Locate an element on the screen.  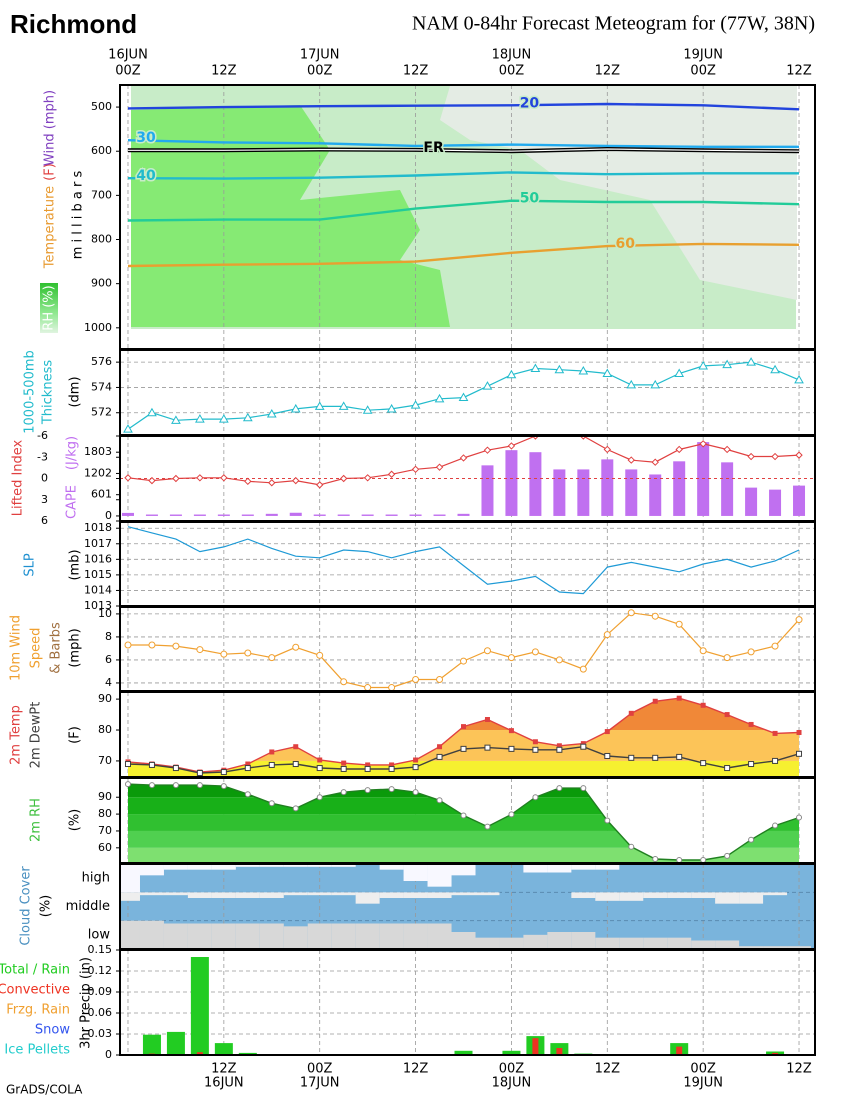
panel-label: (dm) is located at coordinates (75, 391).